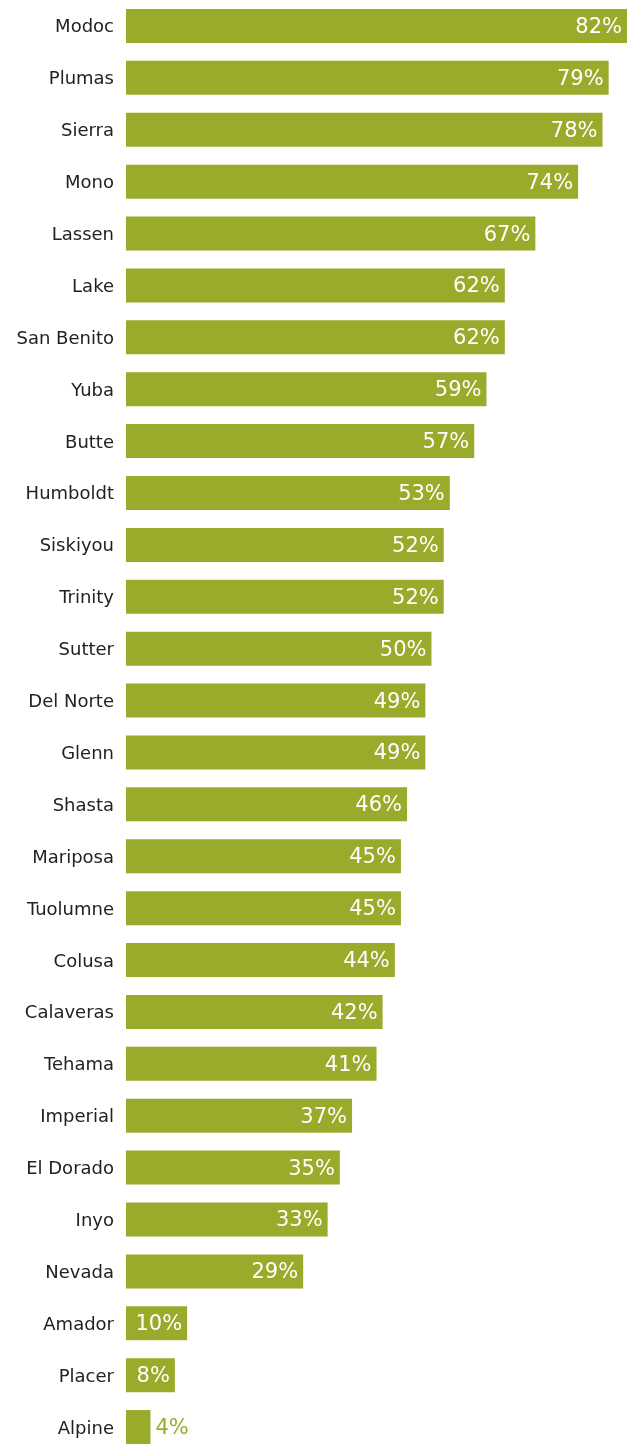 This screenshot has height=1453, width=627. What do you see at coordinates (69, 493) in the screenshot?
I see `y-tick-label: Humboldt` at bounding box center [69, 493].